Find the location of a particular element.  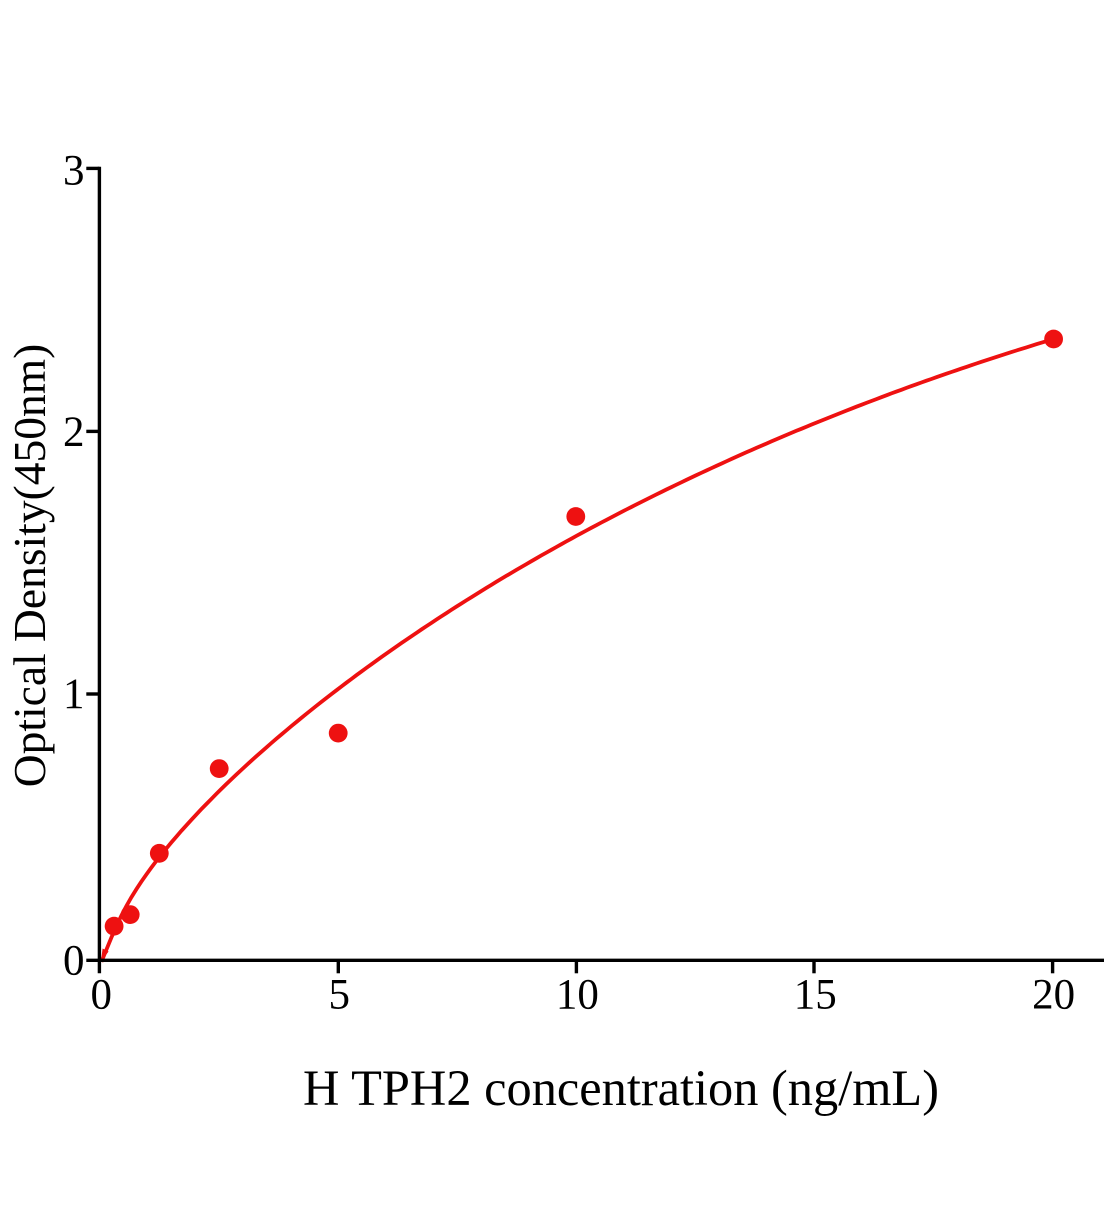

svg-text: 20 is located at coordinates (1053, 995).